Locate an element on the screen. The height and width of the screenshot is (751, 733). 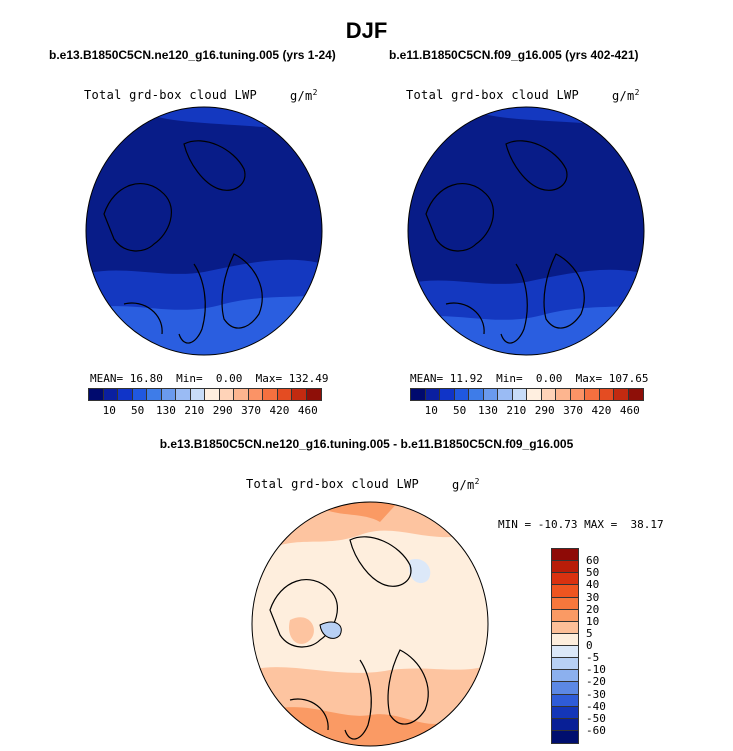
diff-colorbar-tick-label: -20 is located at coordinates (596, 682).